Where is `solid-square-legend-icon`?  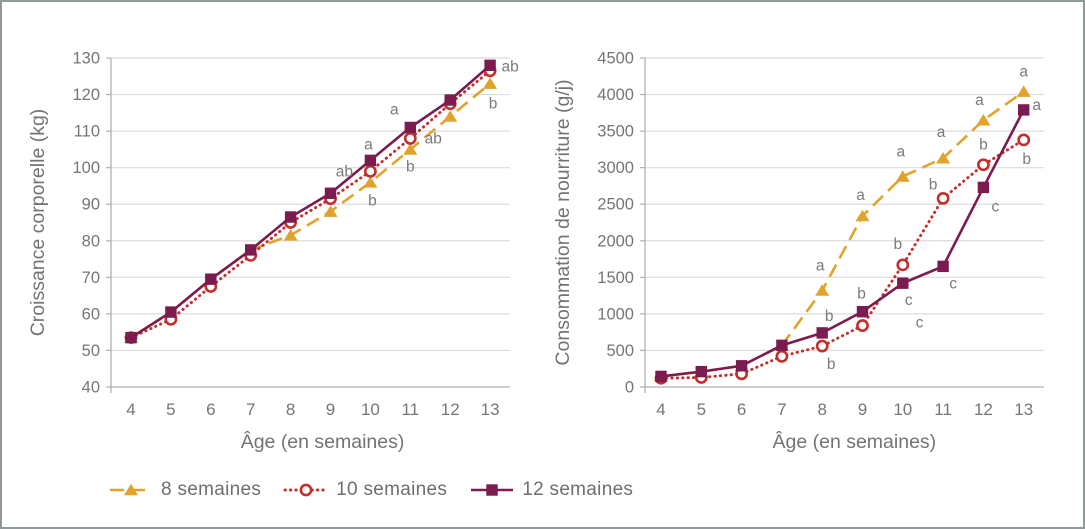 solid-square-legend-icon is located at coordinates (492, 490).